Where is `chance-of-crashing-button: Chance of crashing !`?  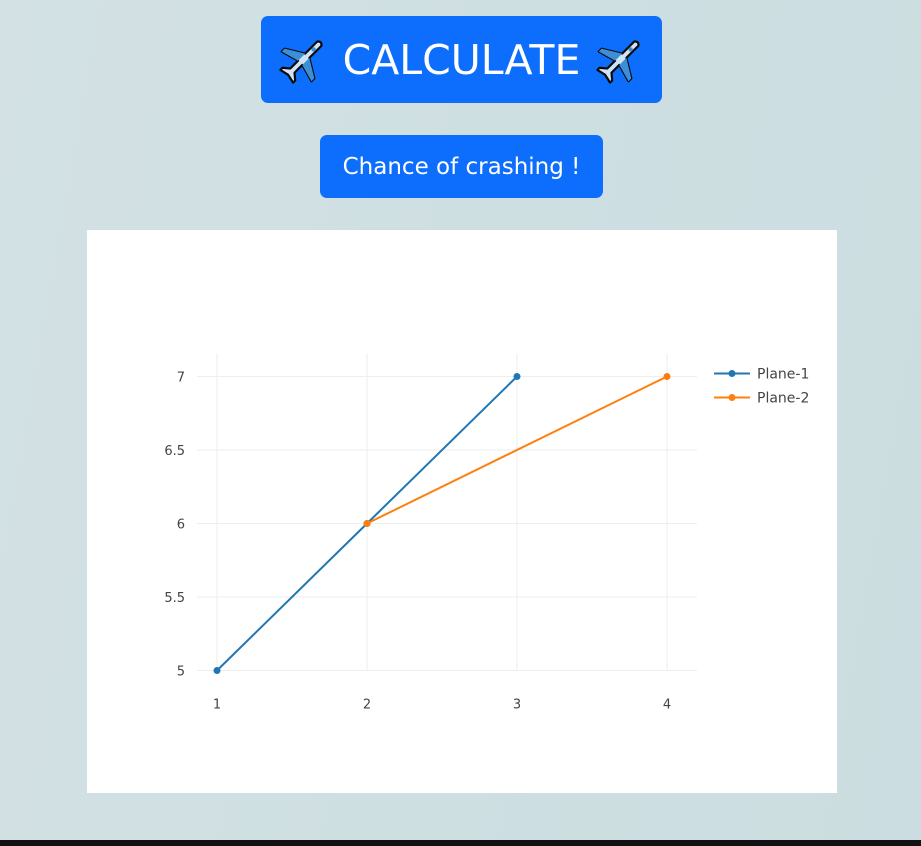
chance-of-crashing-button: Chance of crashing ! is located at coordinates (461, 166).